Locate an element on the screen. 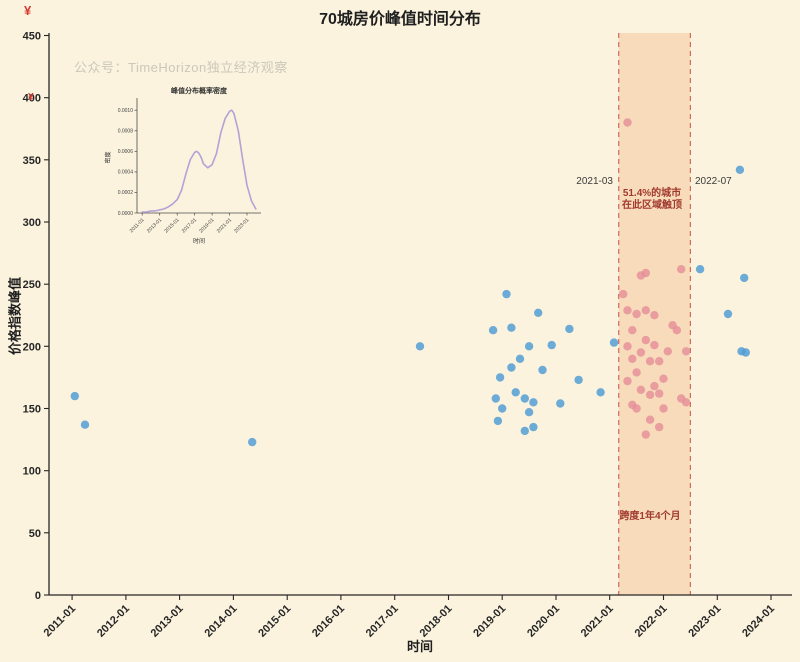 The height and width of the screenshot is (662, 800). yen-currency-mark-axis: ¥ is located at coordinates (31, 97).